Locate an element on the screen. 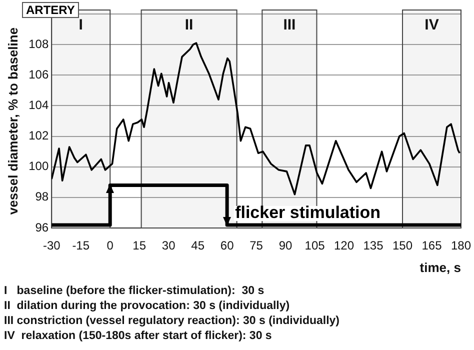 This screenshot has height=350, width=474. y-tick-label: 102 is located at coordinates (38, 135).